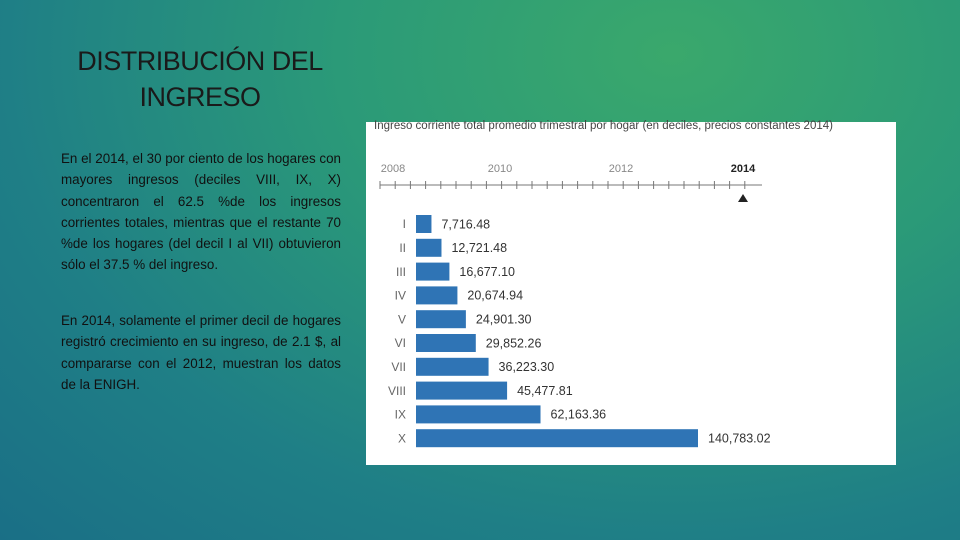 The image size is (960, 540). I want to click on category-label: I, so click(404, 224).